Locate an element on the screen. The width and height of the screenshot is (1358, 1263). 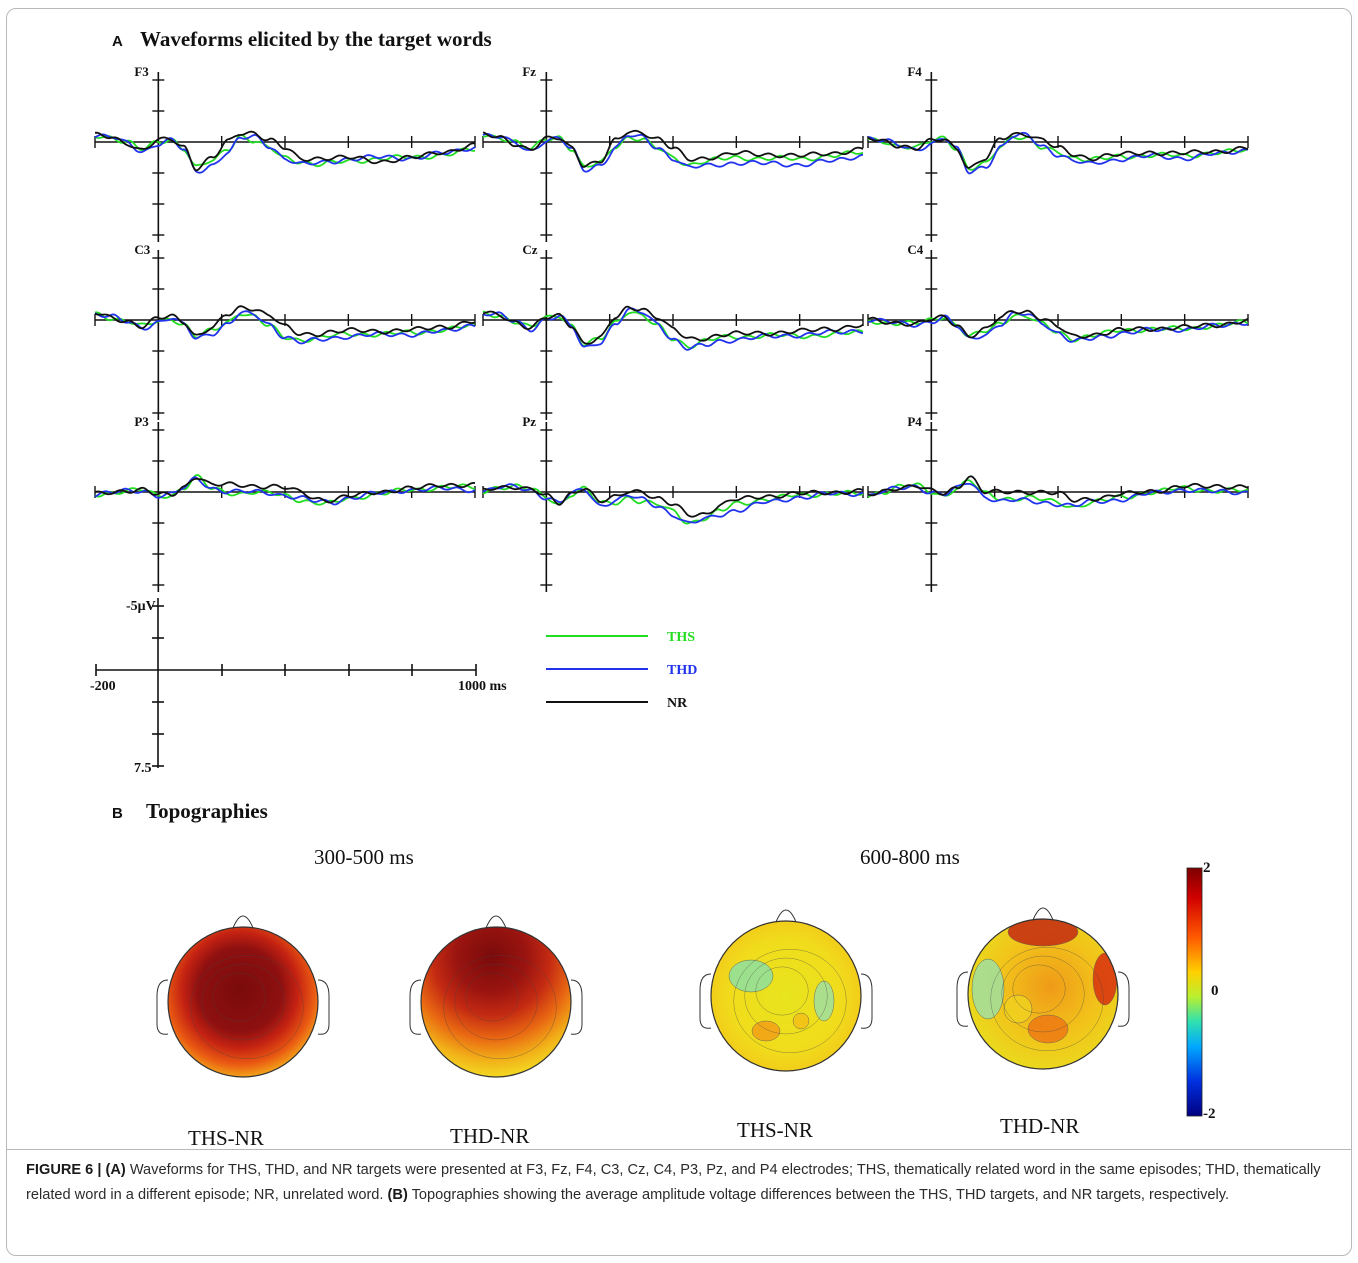
electrode-plot-pz: Pz is located at coordinates (673, 503).